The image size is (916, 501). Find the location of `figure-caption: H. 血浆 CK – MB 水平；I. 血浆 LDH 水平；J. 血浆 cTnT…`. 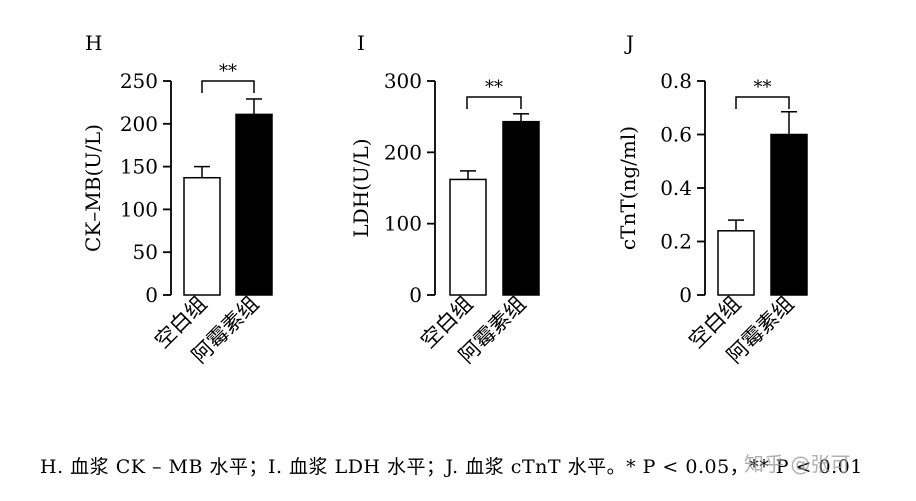

figure-caption: H. 血浆 CK – MB 水平；I. 血浆 LDH 水平；J. 血浆 cTnT… is located at coordinates (451, 467).